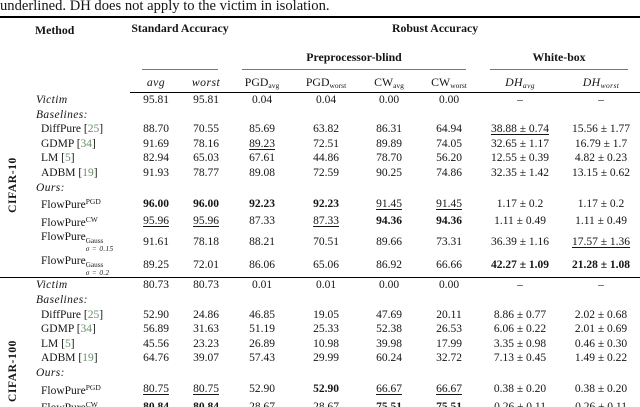 The width and height of the screenshot is (640, 407). What do you see at coordinates (326, 314) in the screenshot?
I see `value-cell: 19.05` at bounding box center [326, 314].